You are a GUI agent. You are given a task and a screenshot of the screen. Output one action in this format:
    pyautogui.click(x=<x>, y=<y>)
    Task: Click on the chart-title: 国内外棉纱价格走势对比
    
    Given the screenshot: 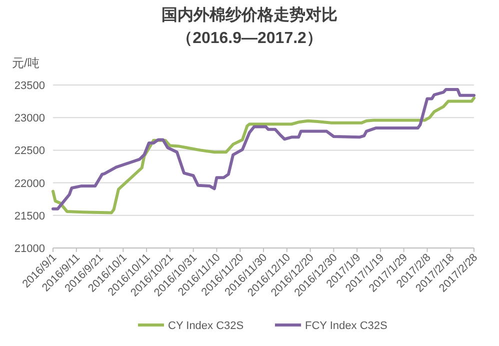 What is the action you would take?
    pyautogui.click(x=250, y=15)
    